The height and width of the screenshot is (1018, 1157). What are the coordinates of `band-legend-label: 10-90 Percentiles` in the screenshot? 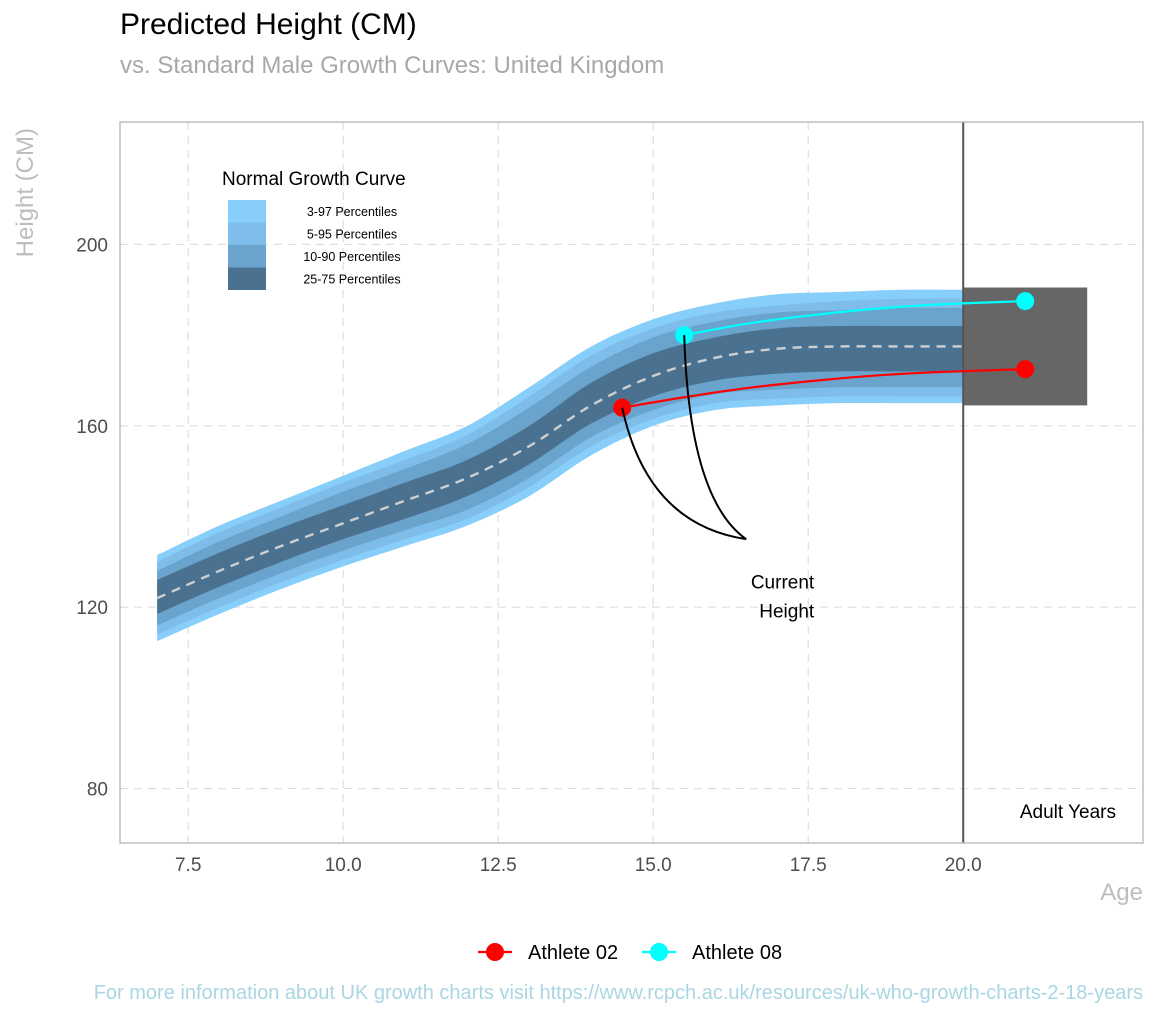 It's located at (351, 257).